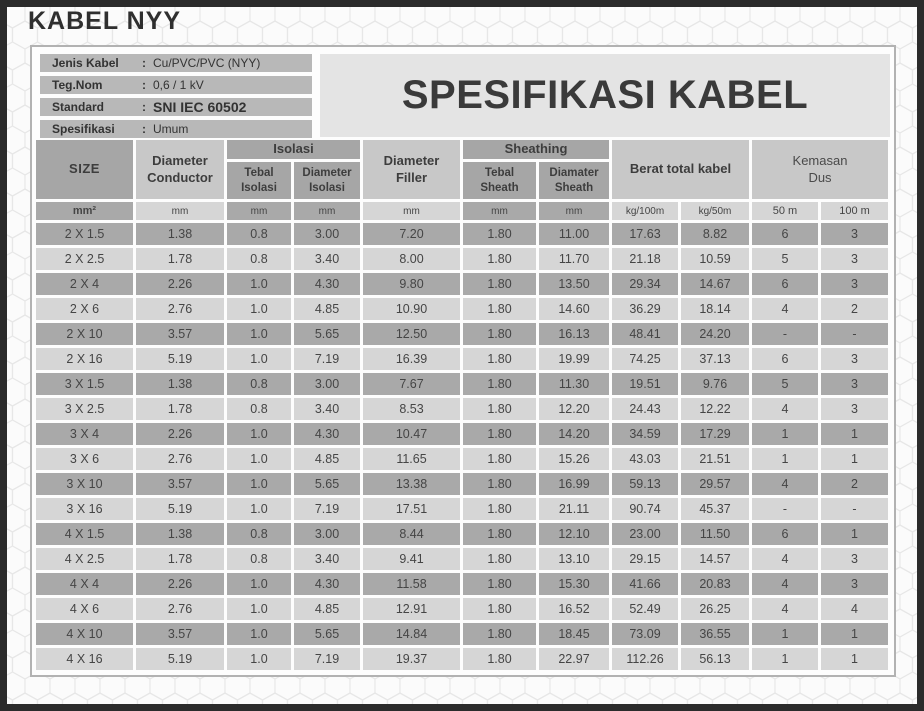 This screenshot has height=711, width=924. Describe the element at coordinates (645, 384) in the screenshot. I see `data-cell: 19.51` at that location.